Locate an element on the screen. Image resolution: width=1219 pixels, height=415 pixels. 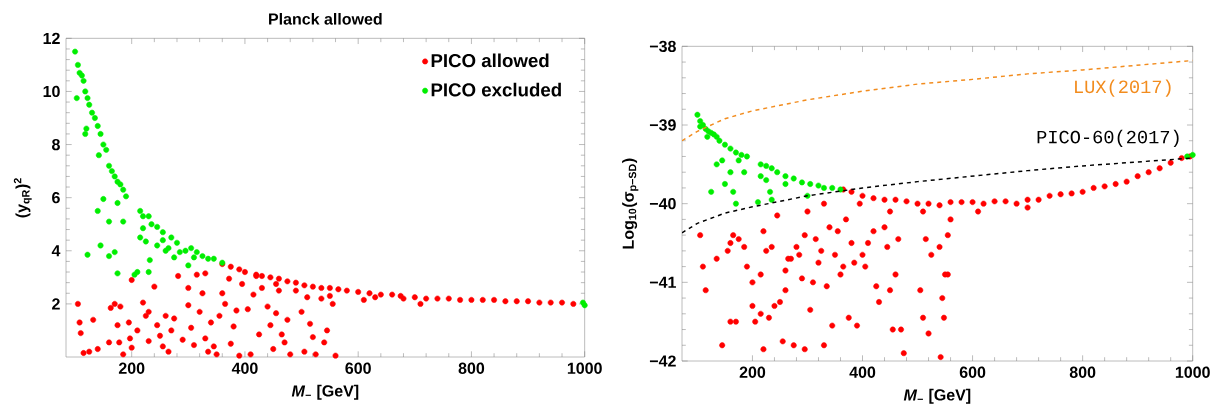
y-tick-label: −39 is located at coordinates (662, 125).